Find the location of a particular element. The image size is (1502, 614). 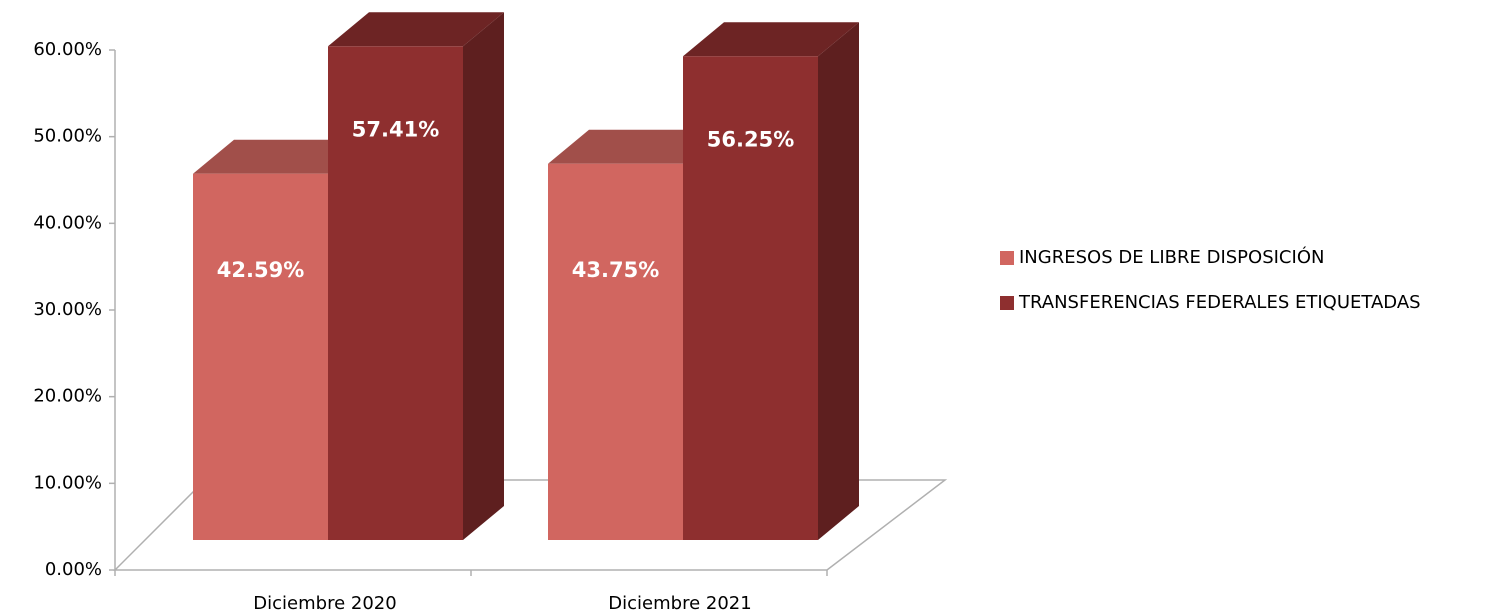

y-tick-label: 20.00% is located at coordinates (67, 396).